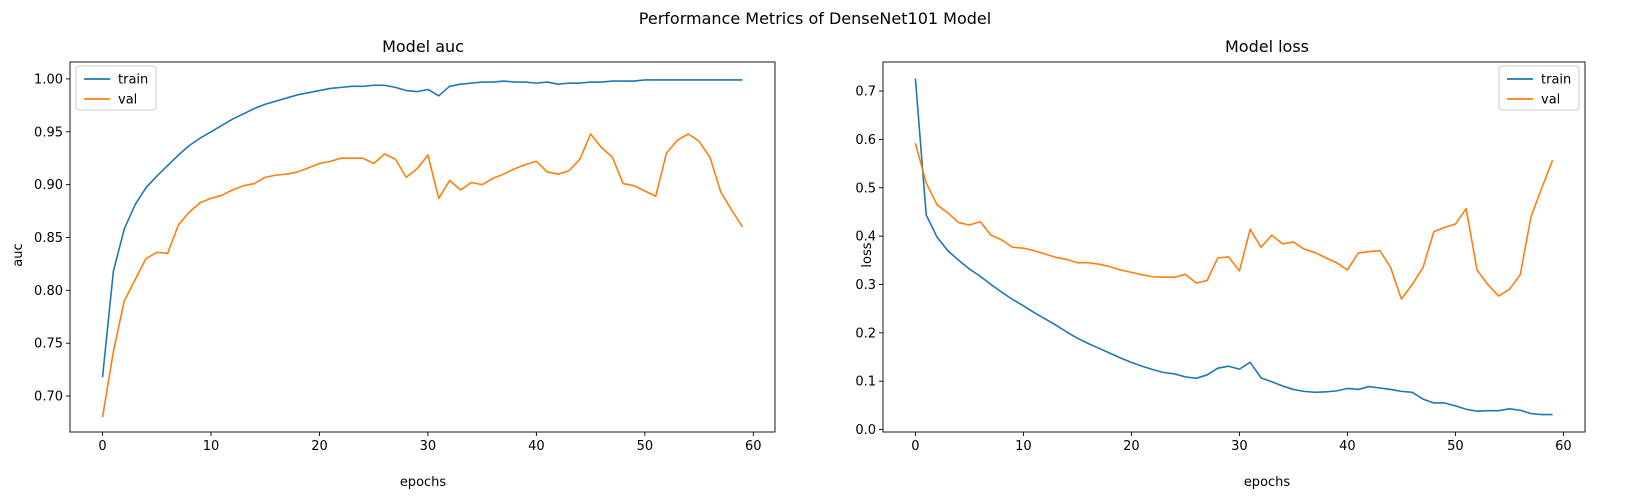 This screenshot has height=498, width=1630. I want to click on y-tick-label: 0.3, so click(865, 285).